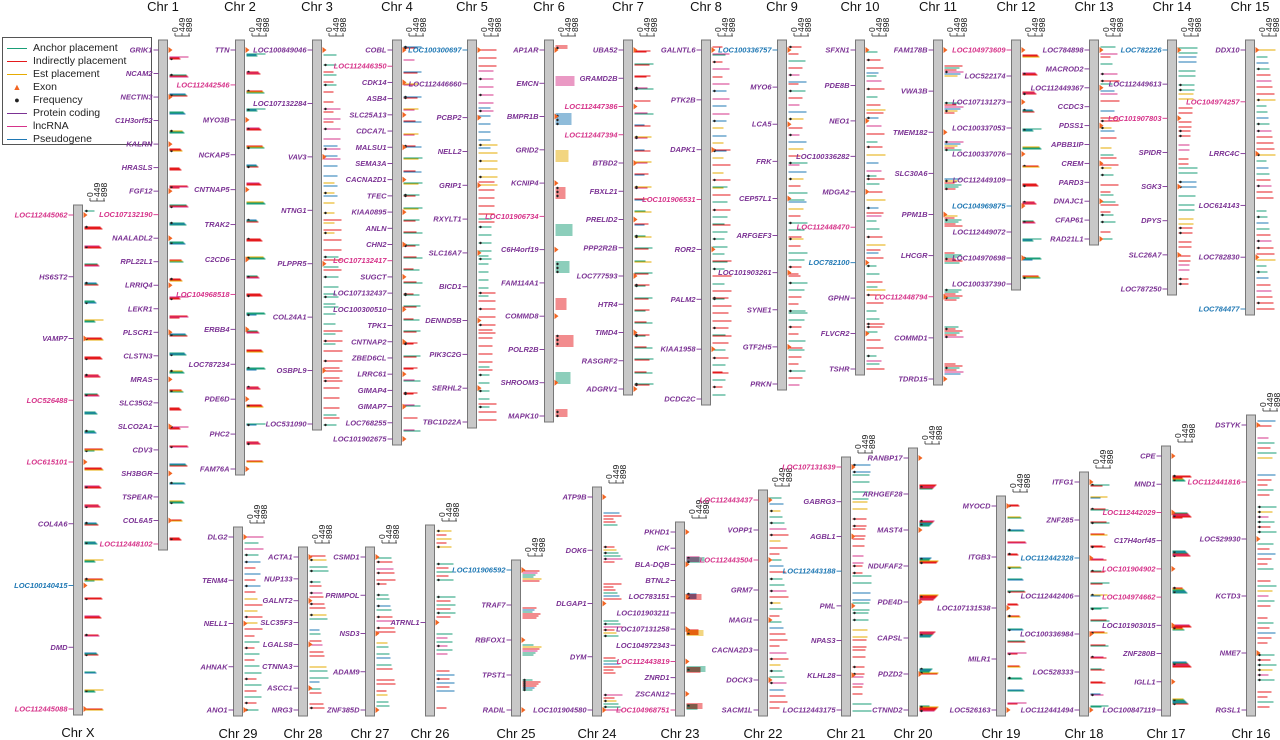 The image size is (1280, 740). What do you see at coordinates (578, 656) in the screenshot?
I see `gene-label-dym: DYM` at bounding box center [578, 656].